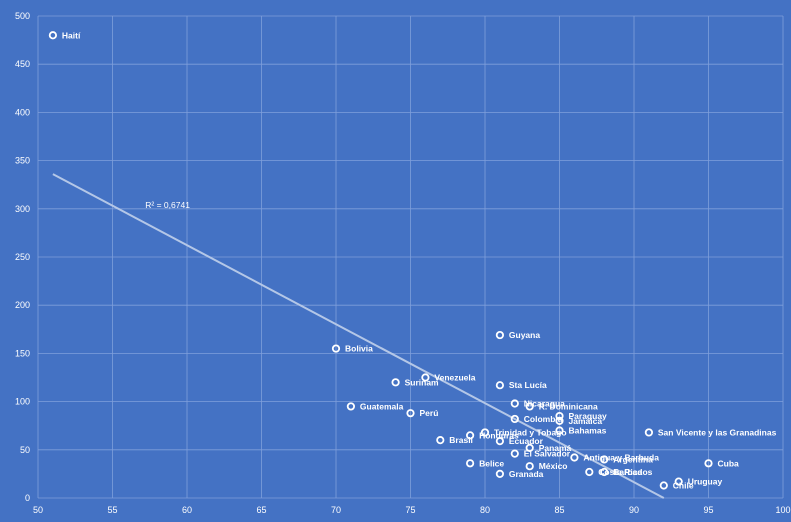 The image size is (791, 522). What do you see at coordinates (112, 510) in the screenshot?
I see `x-tick-label: 55` at bounding box center [112, 510].